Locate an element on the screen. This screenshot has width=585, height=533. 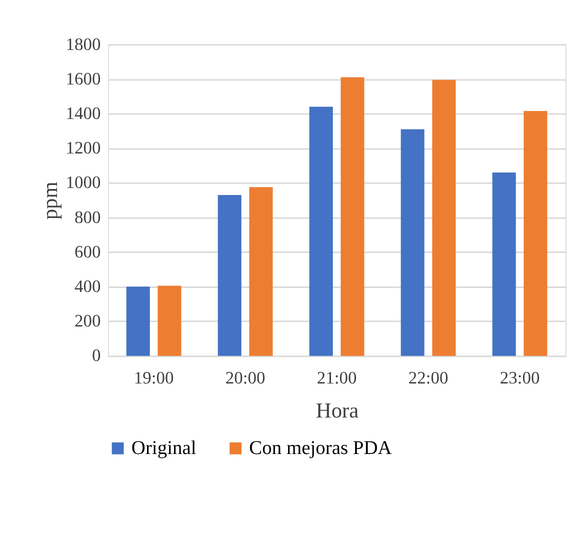
y-tick-label: 0 is located at coordinates (96, 355).